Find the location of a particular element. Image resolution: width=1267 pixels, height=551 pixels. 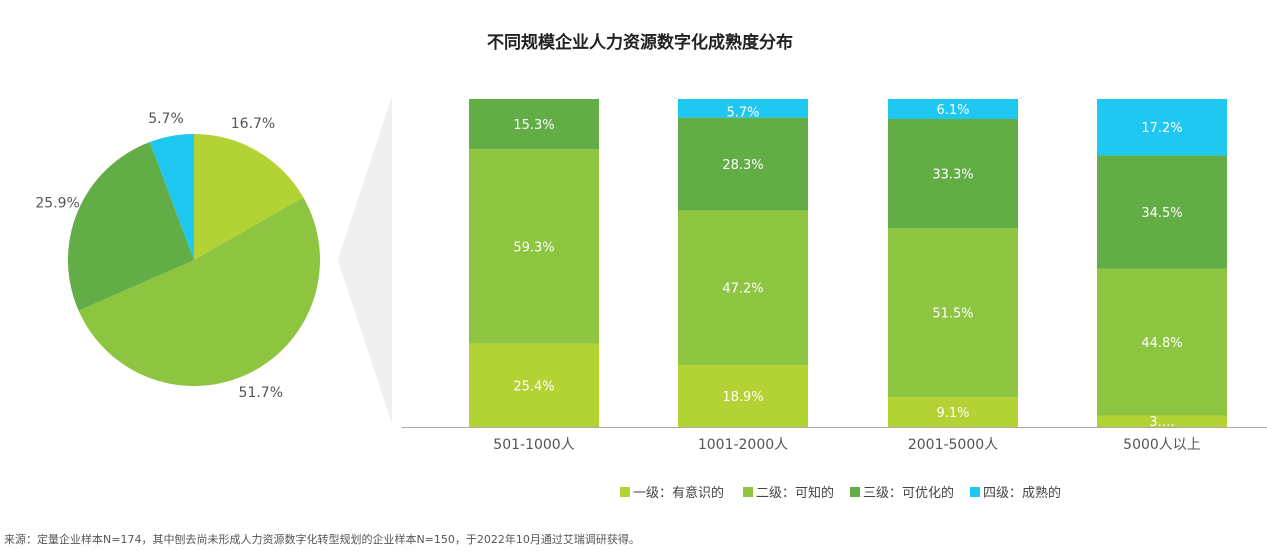

bar-data-label: 47.2% is located at coordinates (742, 289).